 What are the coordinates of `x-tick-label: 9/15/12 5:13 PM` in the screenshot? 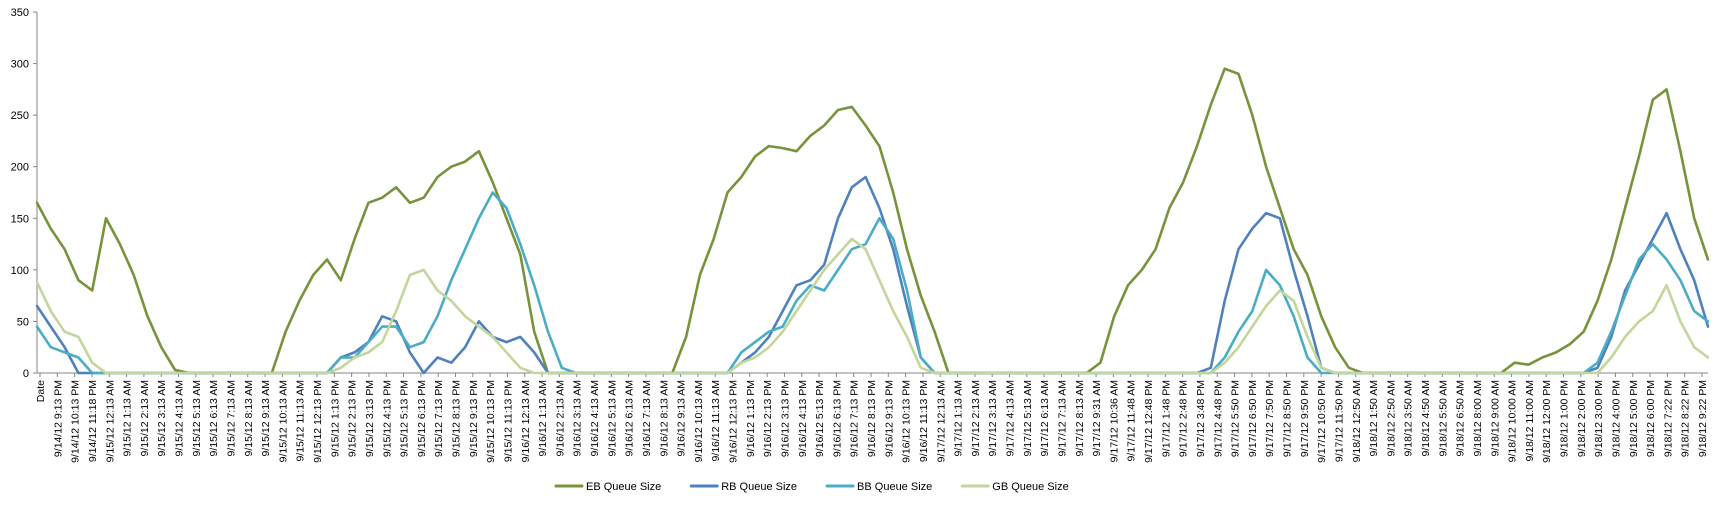 It's located at (405, 418).